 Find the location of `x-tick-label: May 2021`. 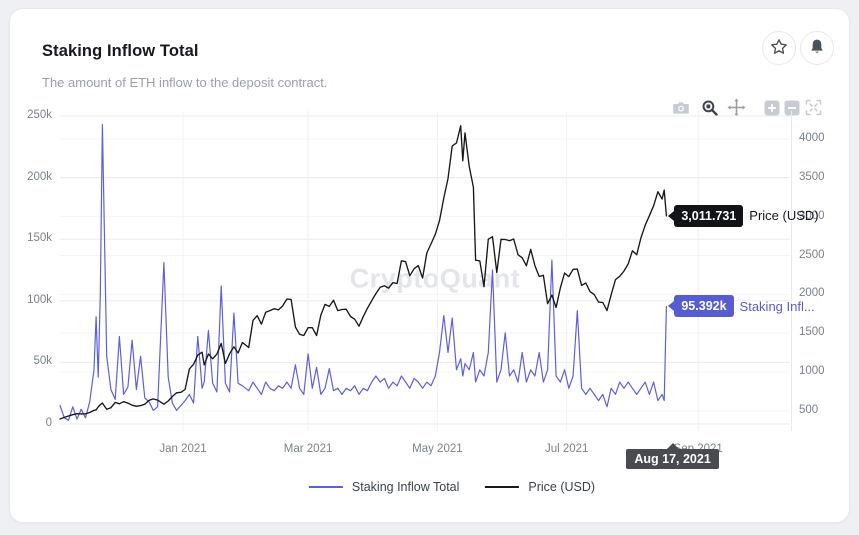

x-tick-label: May 2021 is located at coordinates (437, 449).